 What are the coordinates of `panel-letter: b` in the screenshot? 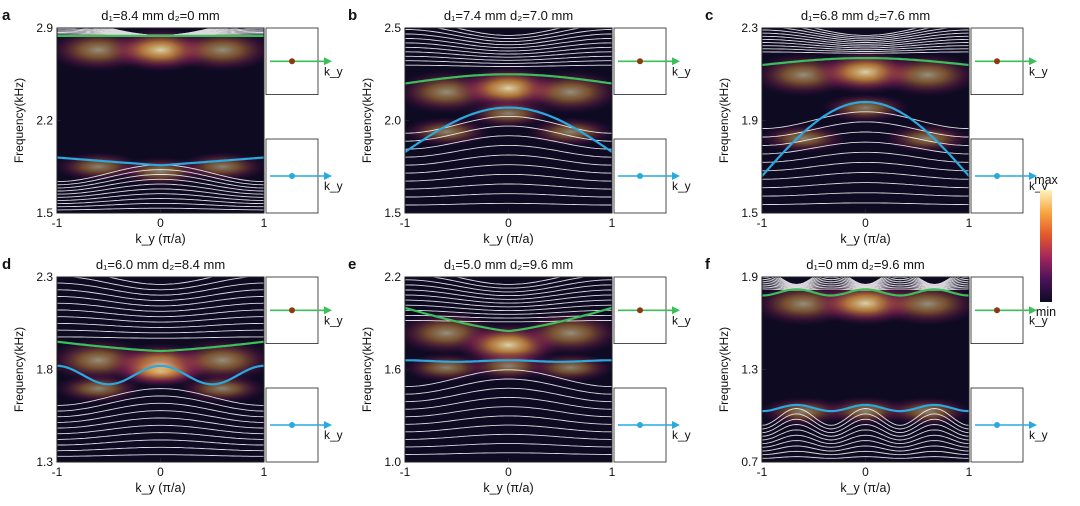 It's located at (352, 15).